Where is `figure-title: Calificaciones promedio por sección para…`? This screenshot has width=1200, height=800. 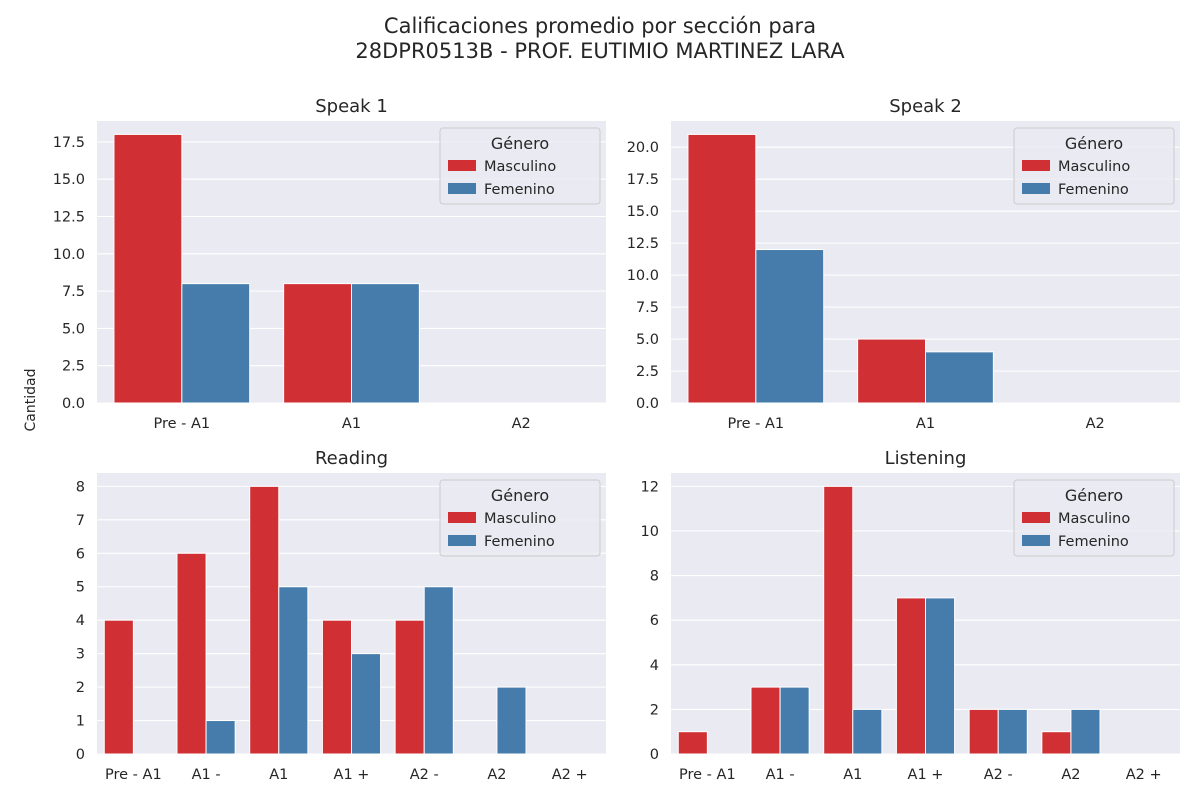
figure-title: Calificaciones promedio por sección para… is located at coordinates (600, 39).